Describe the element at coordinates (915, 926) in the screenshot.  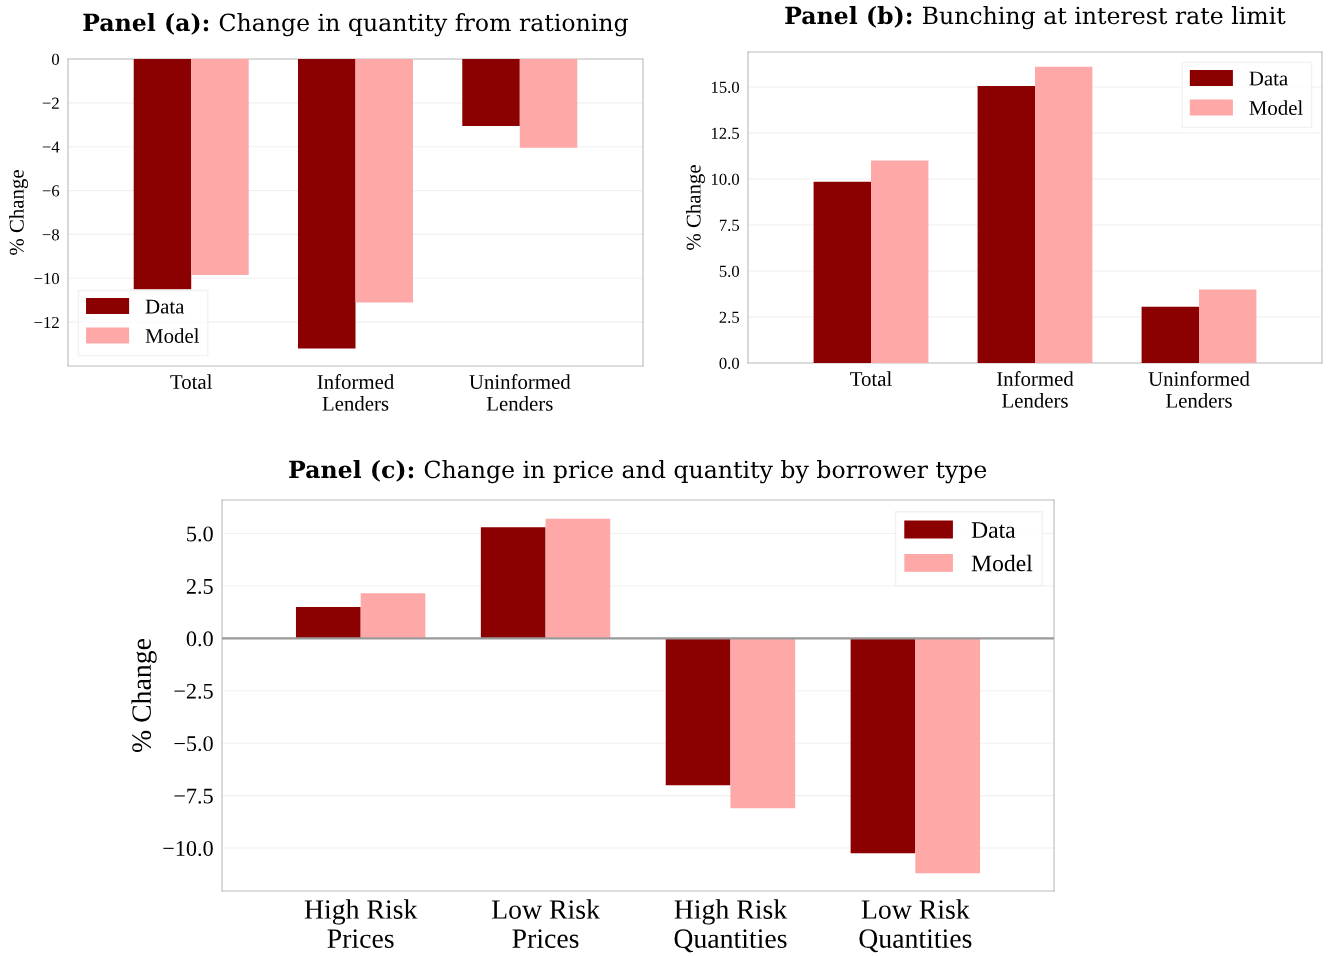
I see `x-tick-label: Low Risk Quantities` at that location.